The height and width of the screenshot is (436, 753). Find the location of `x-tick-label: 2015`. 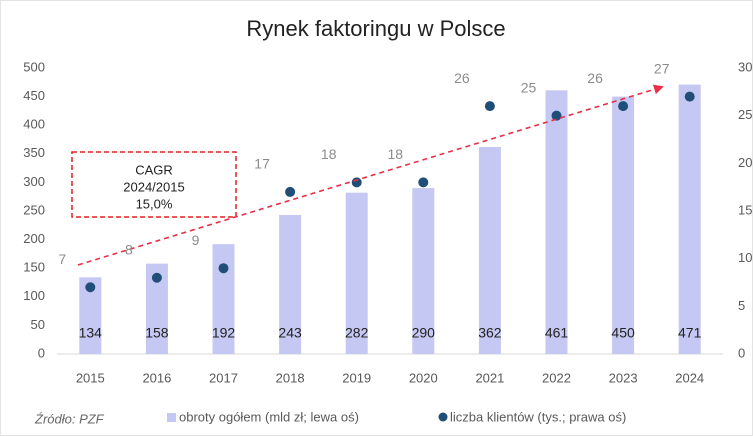

x-tick-label: 2015 is located at coordinates (90, 377).